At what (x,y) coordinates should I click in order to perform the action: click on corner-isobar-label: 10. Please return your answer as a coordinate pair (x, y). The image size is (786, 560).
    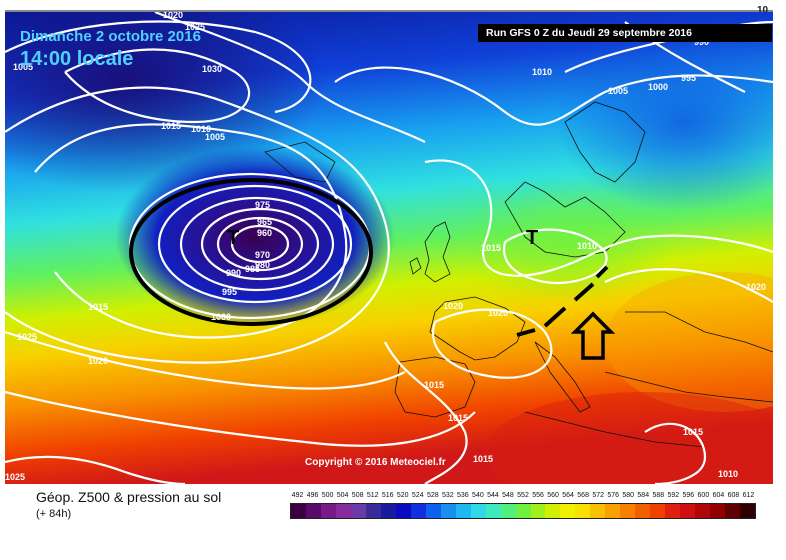
    Looking at the image, I should click on (763, 10).